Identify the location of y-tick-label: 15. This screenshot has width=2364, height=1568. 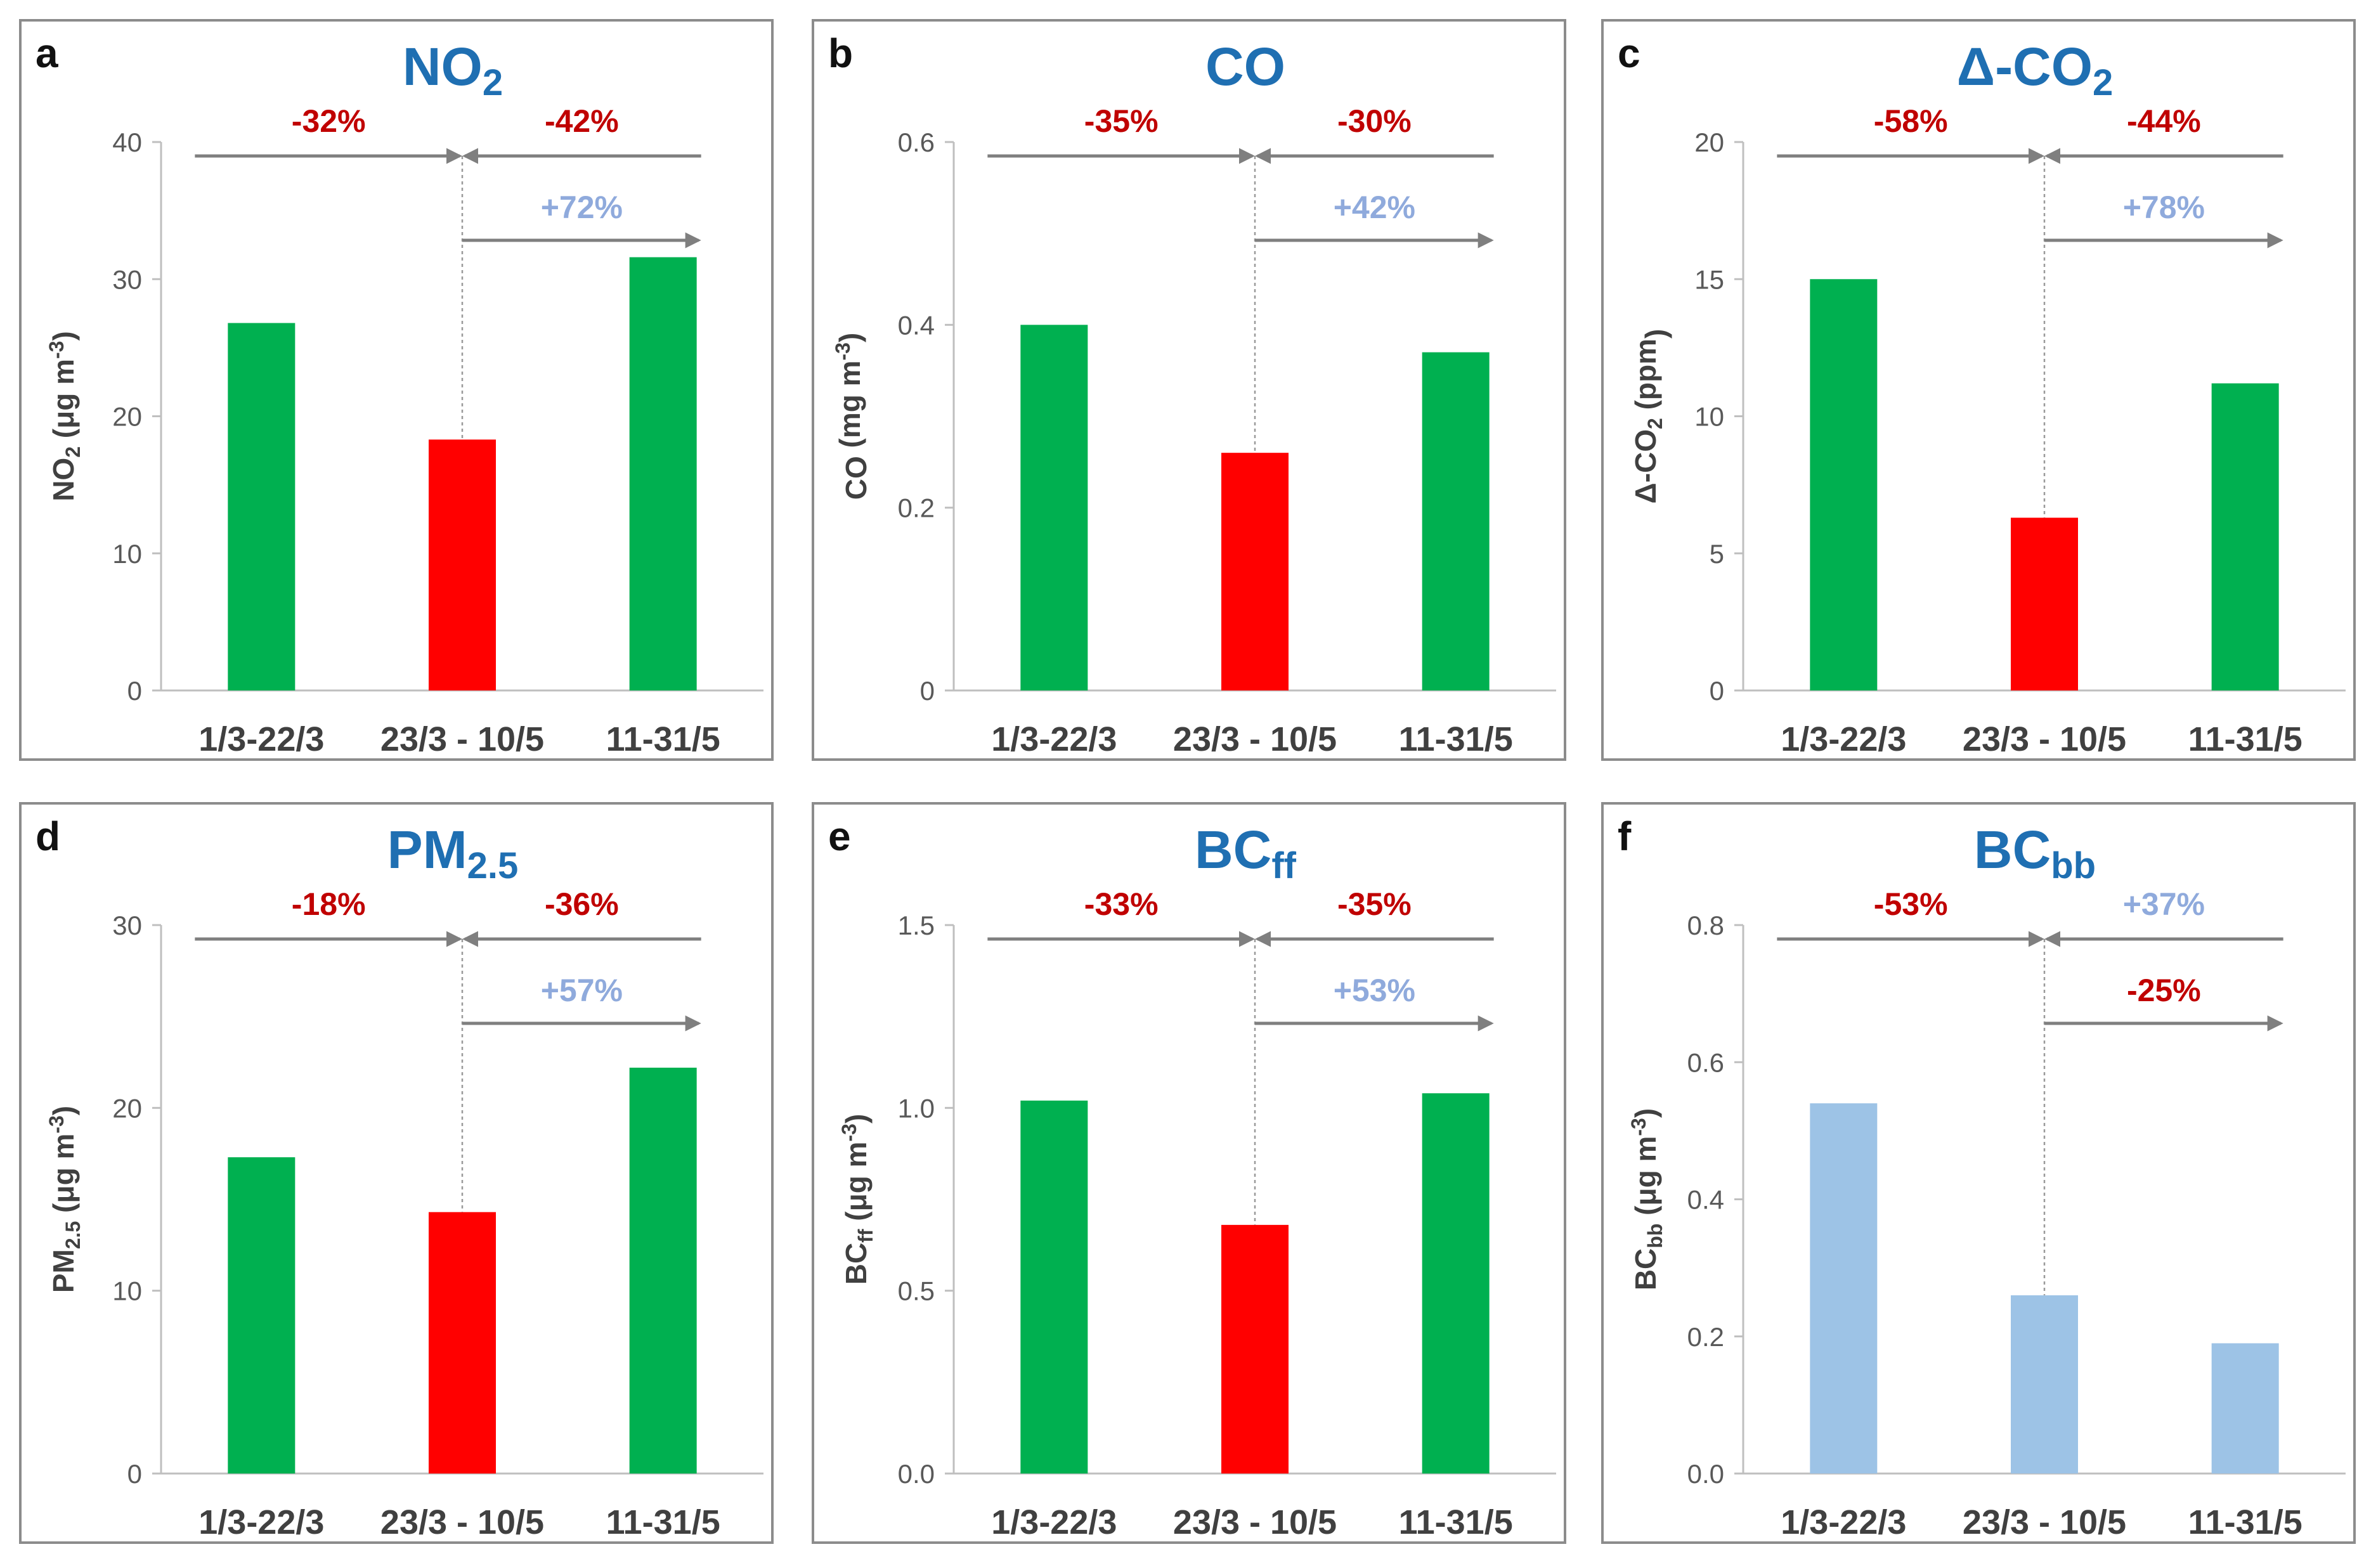
(1709, 279).